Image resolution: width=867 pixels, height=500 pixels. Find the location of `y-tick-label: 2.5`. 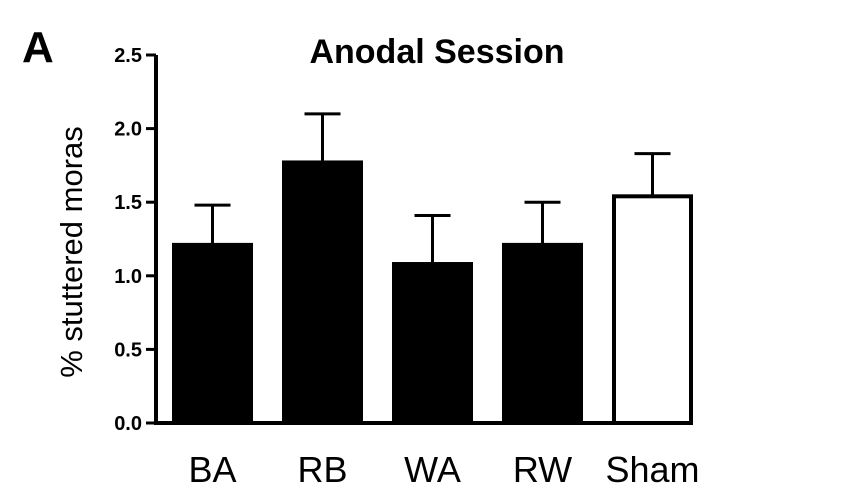

y-tick-label: 2.5 is located at coordinates (128, 56).